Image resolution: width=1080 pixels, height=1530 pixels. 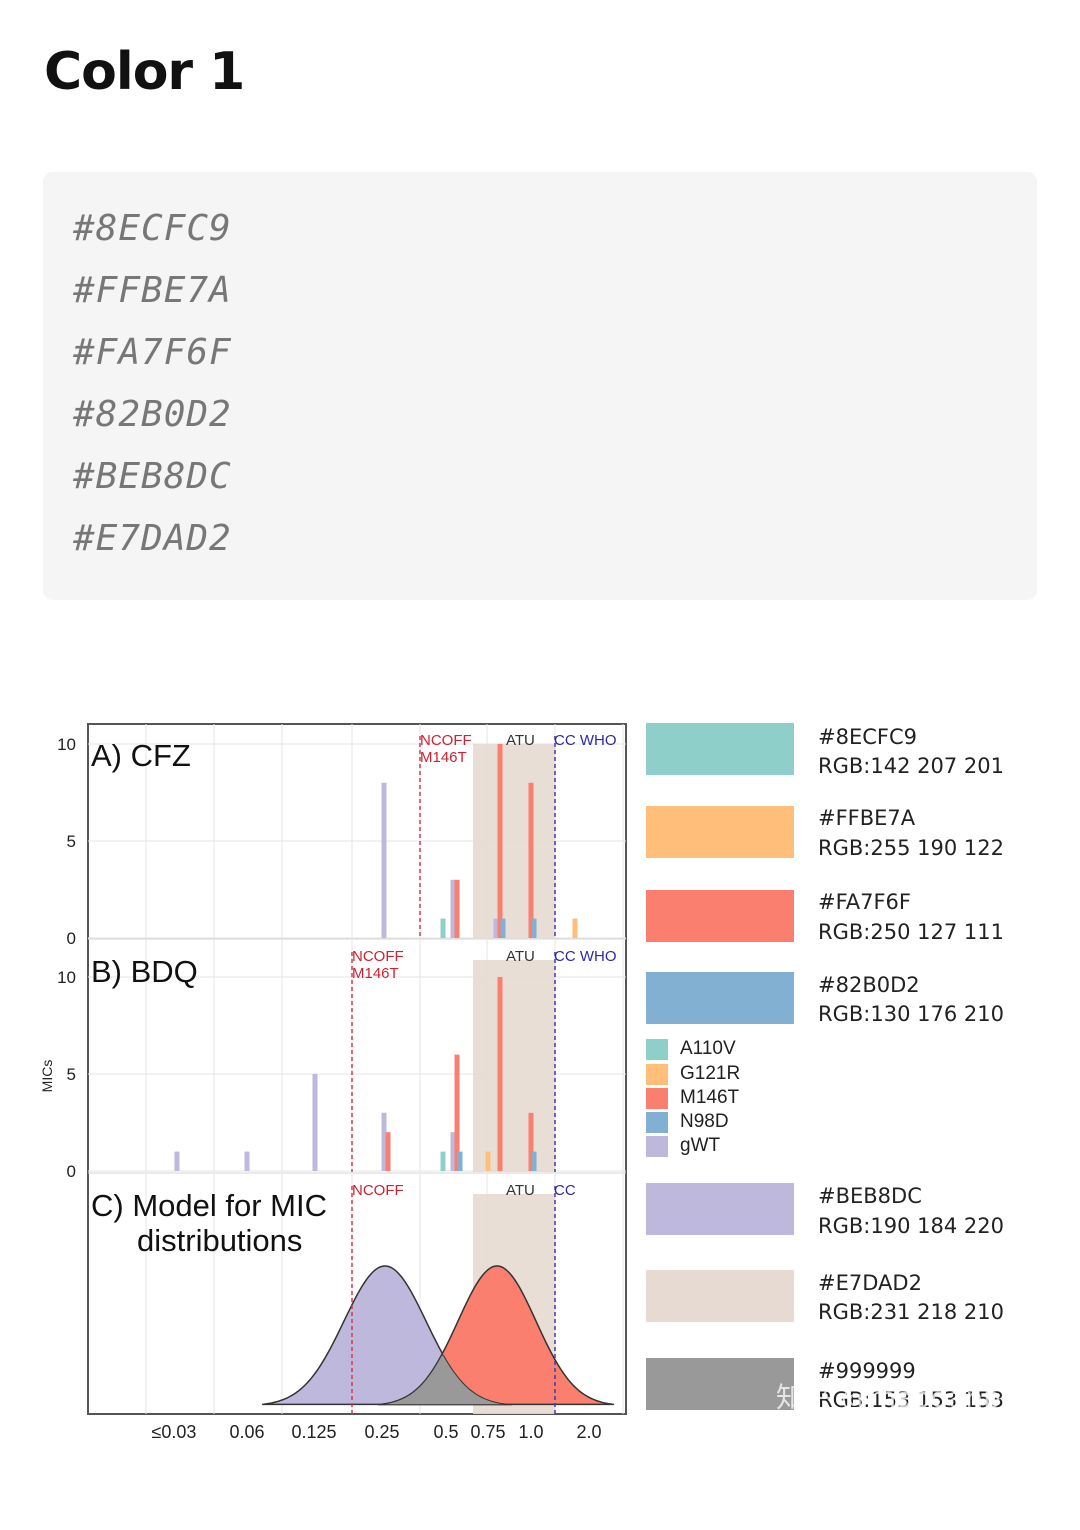 I want to click on swatch-rgb-label: RGB:142 207 201, so click(x=911, y=766).